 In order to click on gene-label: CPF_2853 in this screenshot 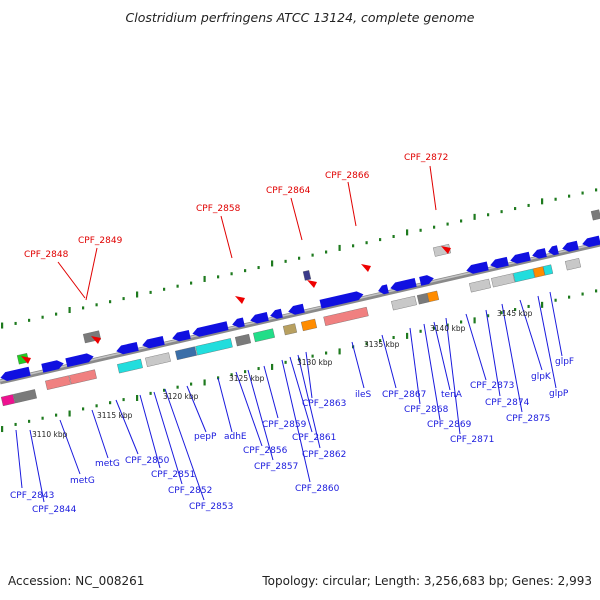, I will do `click(211, 507)`.